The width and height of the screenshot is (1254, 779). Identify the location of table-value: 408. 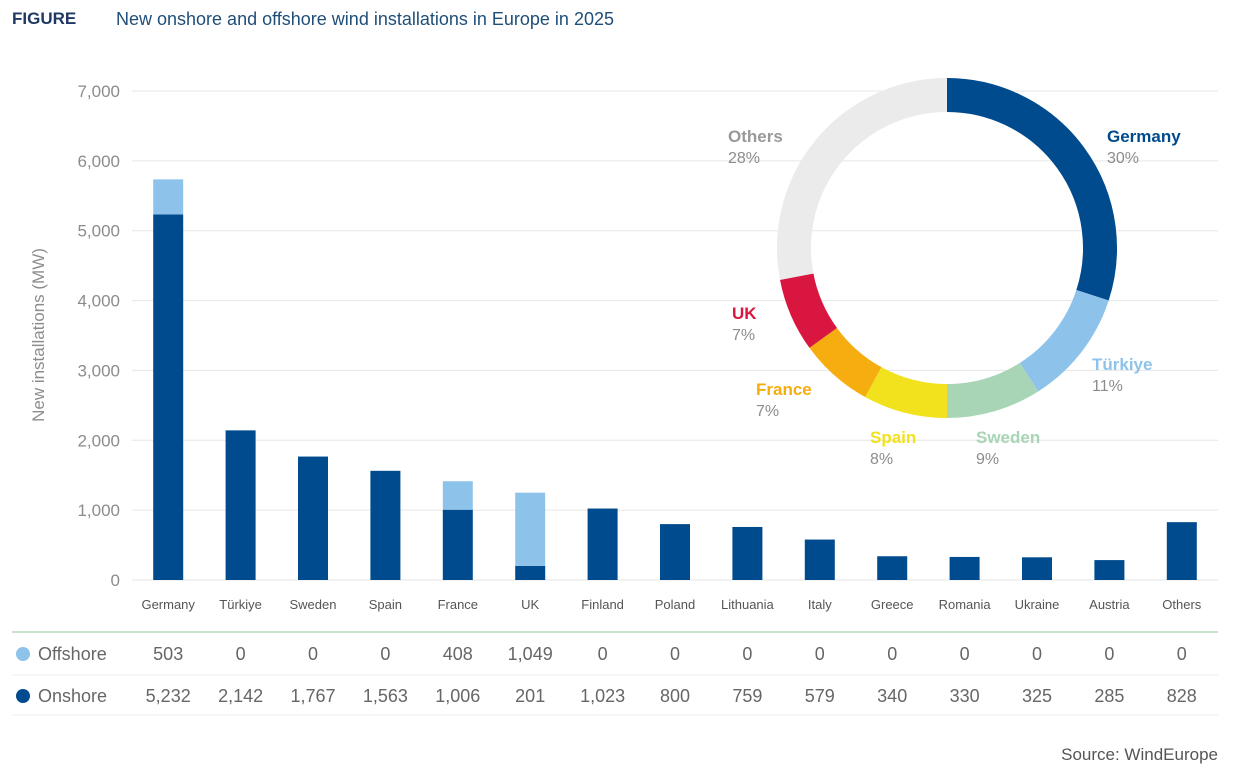
(458, 654).